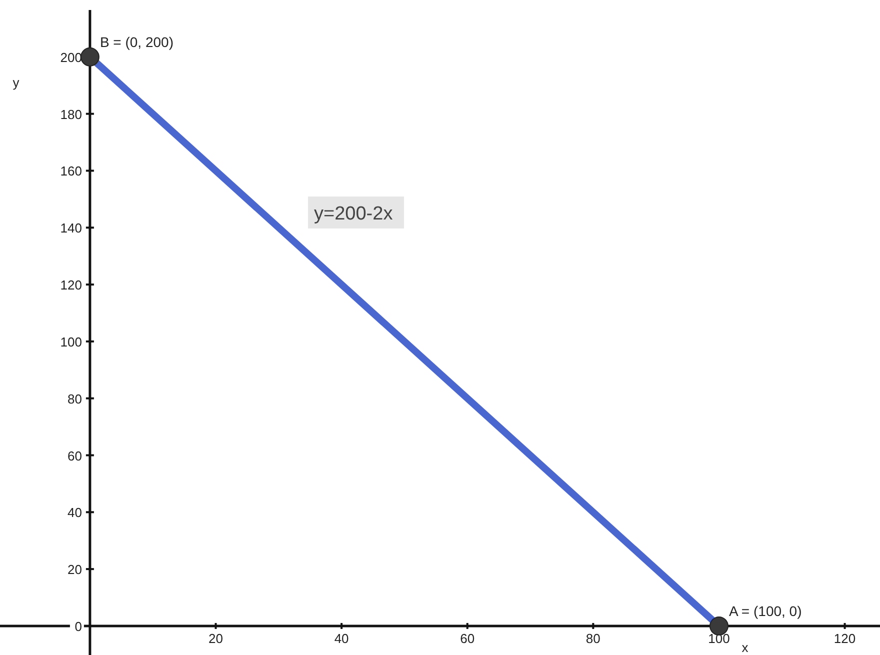  What do you see at coordinates (71, 228) in the screenshot?
I see `y-tick-label: 140` at bounding box center [71, 228].